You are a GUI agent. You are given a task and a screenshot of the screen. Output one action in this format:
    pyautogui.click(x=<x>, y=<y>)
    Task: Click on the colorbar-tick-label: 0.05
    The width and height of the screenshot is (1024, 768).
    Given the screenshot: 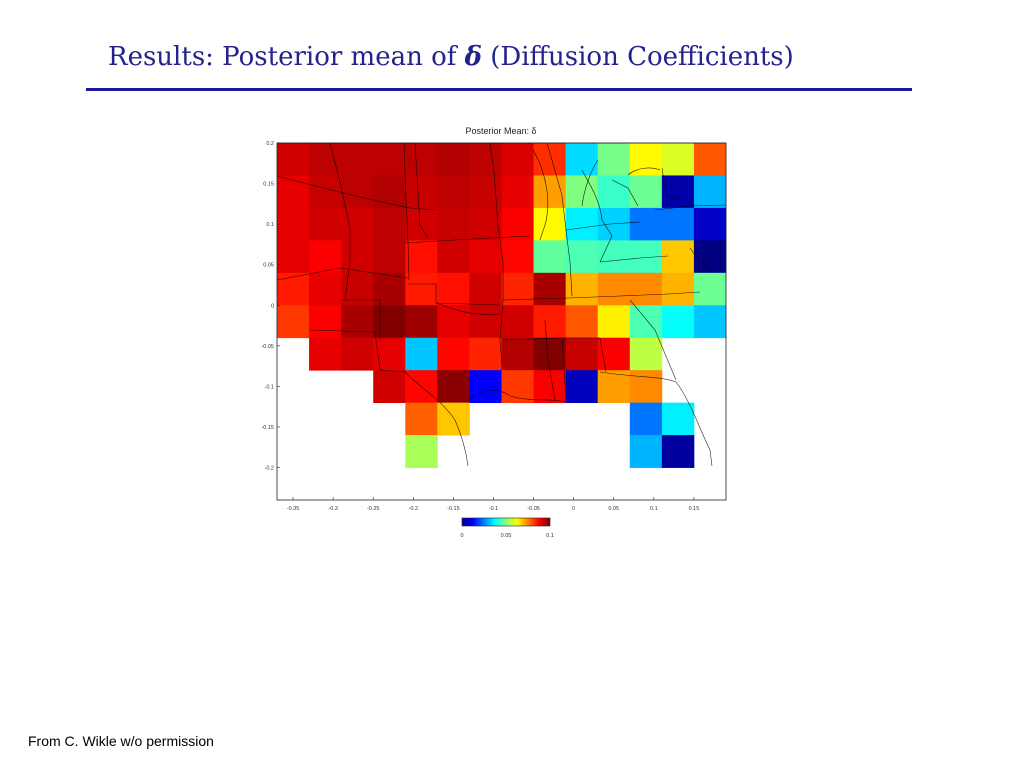 What is the action you would take?
    pyautogui.click(x=506, y=536)
    